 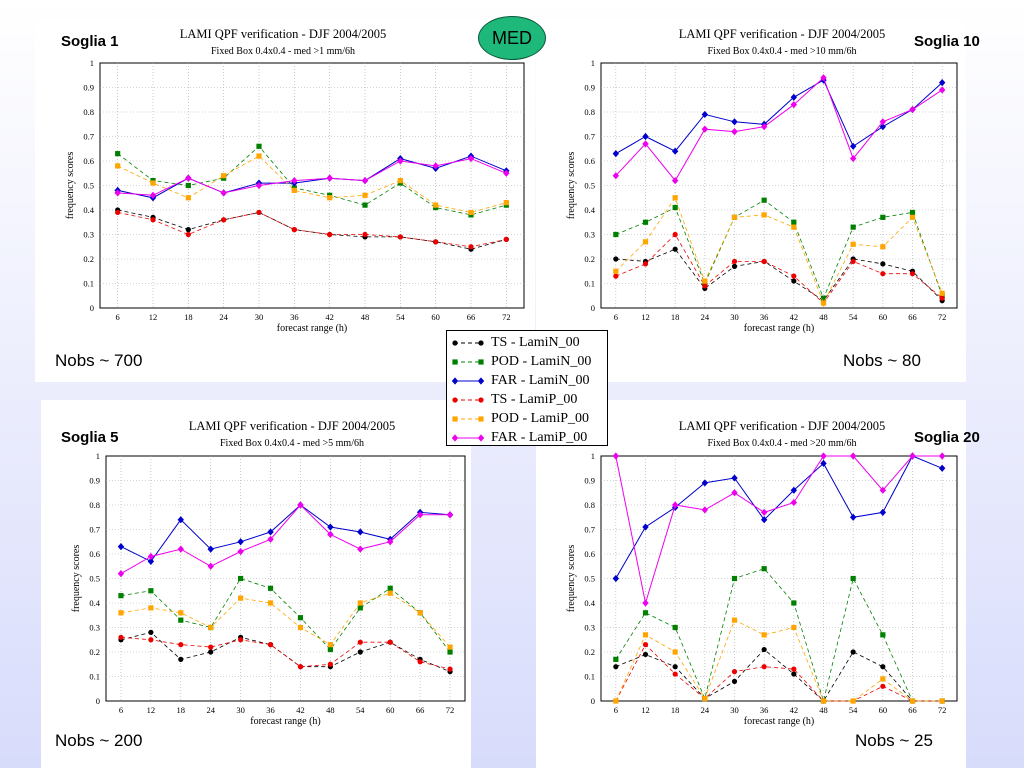 I want to click on x-tick-label: 48, so click(x=330, y=710).